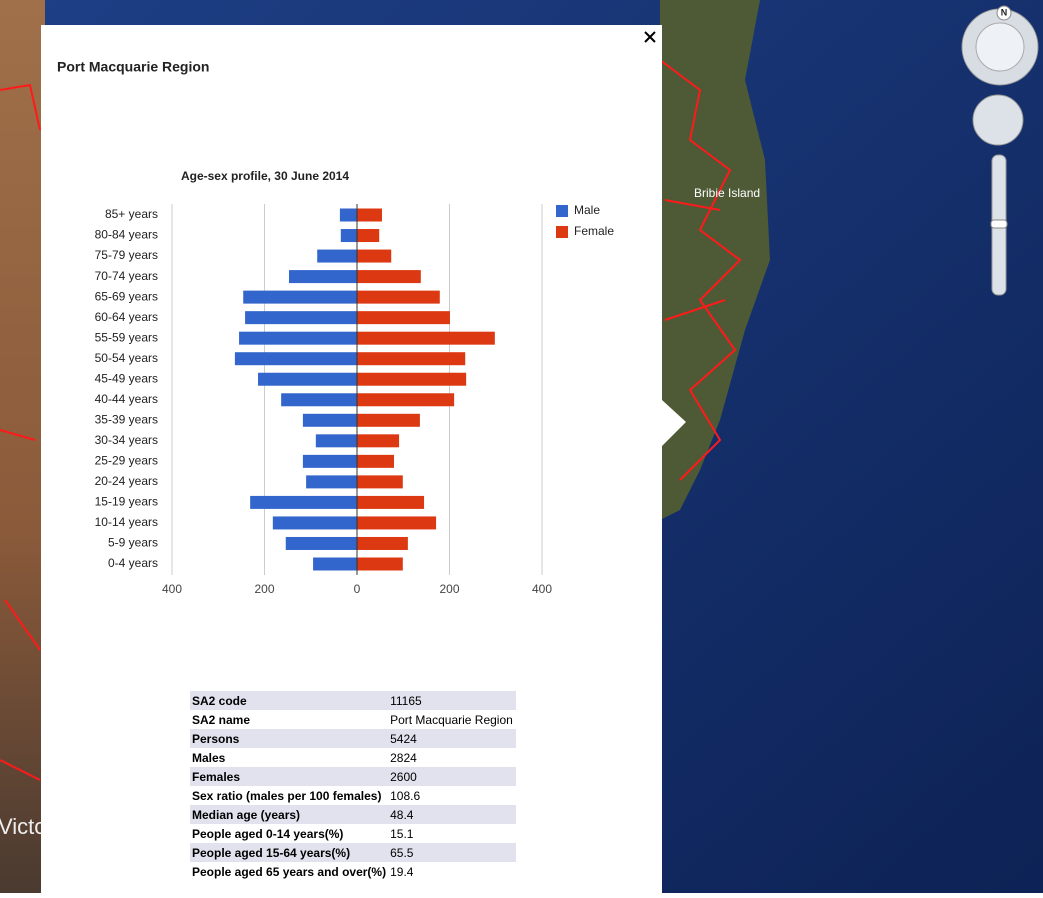 This screenshot has width=1043, height=898. I want to click on y-tick-label: 55-59 years, so click(126, 337).